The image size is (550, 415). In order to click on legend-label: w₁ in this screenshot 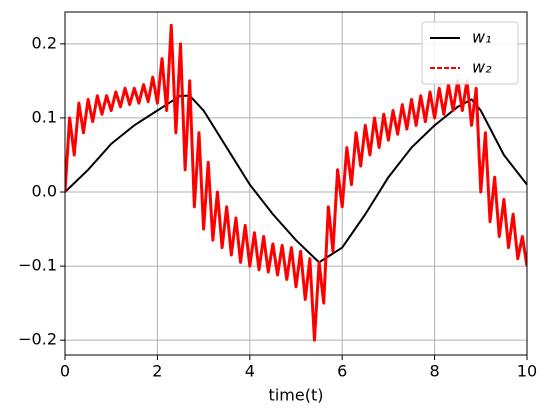, I will do `click(482, 37)`.